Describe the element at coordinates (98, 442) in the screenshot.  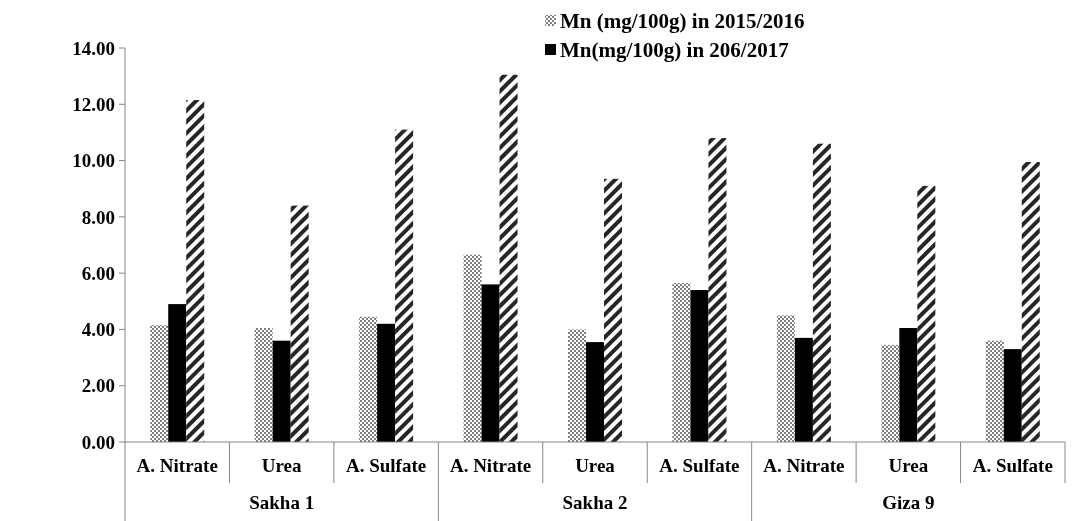
I see `y-tick-label: 0.00` at that location.